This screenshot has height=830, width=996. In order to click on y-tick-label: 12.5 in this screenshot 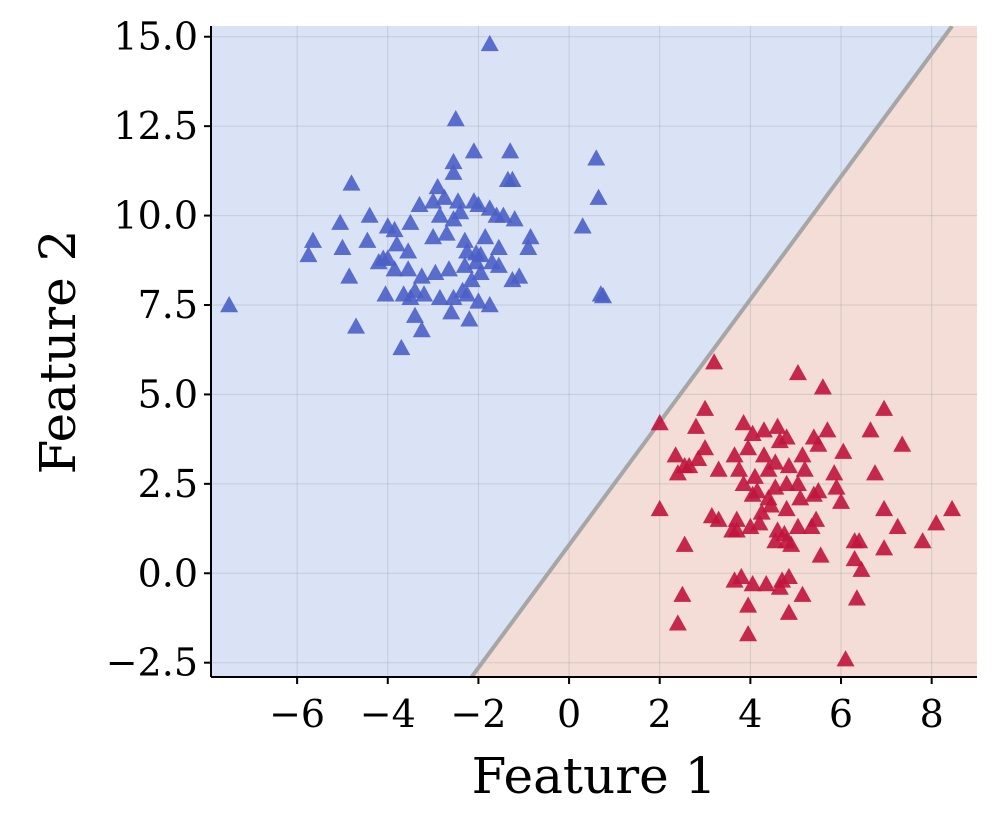, I will do `click(155, 126)`.